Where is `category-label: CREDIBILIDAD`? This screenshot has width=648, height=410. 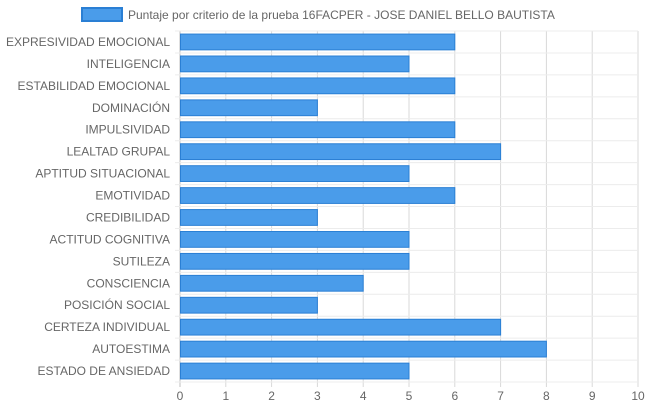 category-label: CREDIBILIDAD is located at coordinates (128, 217).